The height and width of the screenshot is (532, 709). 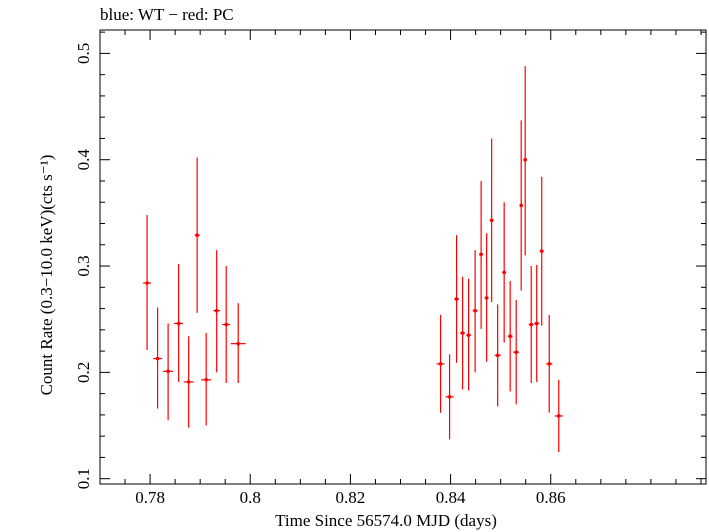 I want to click on y-tick-label: 0.5, so click(x=83, y=53).